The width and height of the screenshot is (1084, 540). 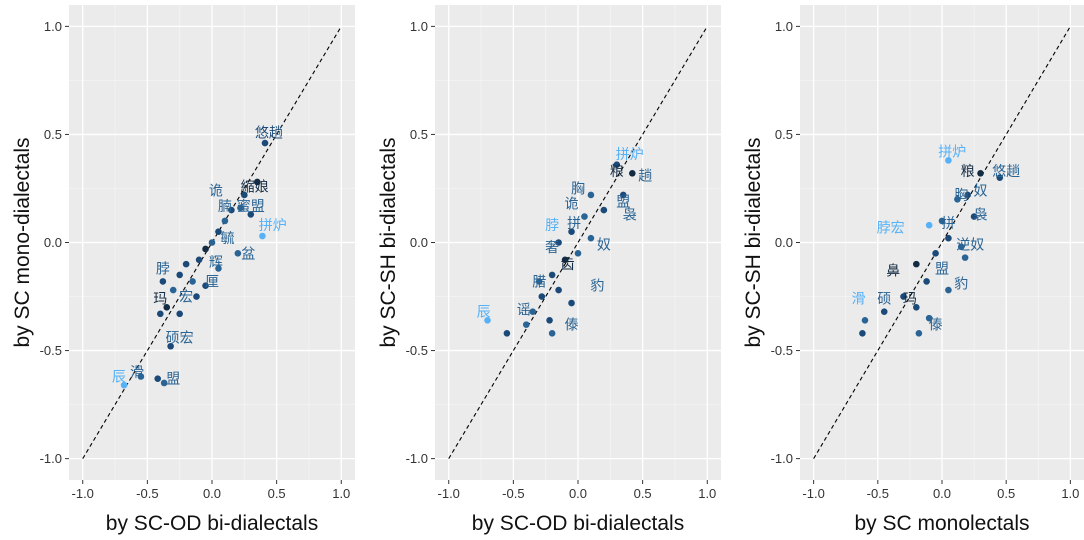 I want to click on point-label: 厘, so click(x=212, y=282).